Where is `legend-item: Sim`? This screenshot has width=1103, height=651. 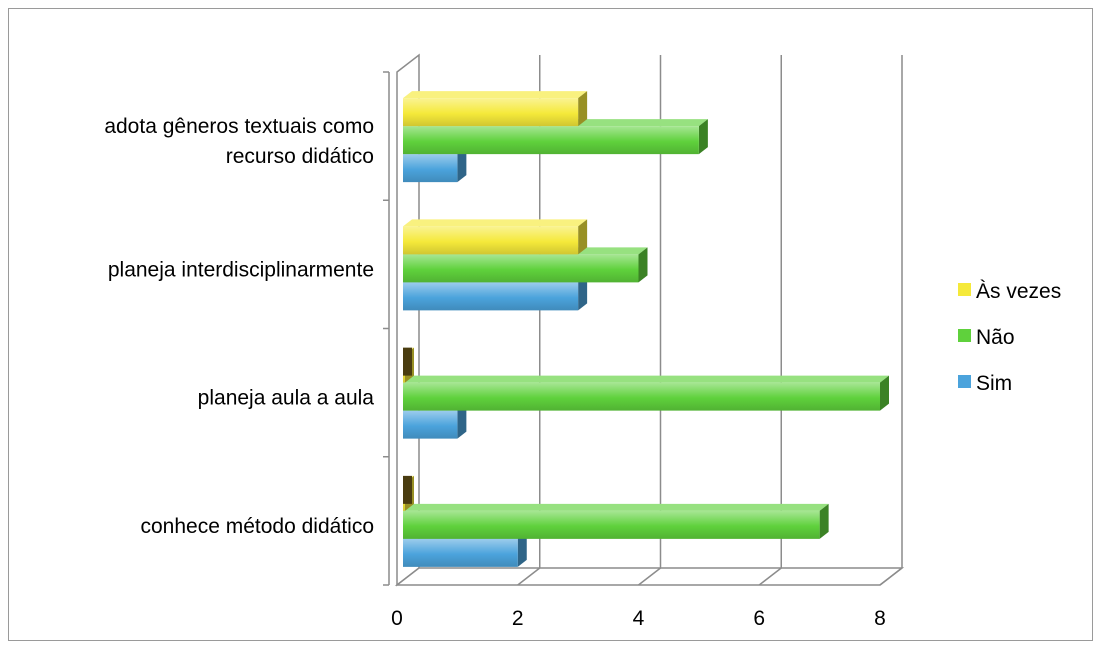
legend-item: Sim is located at coordinates (985, 383).